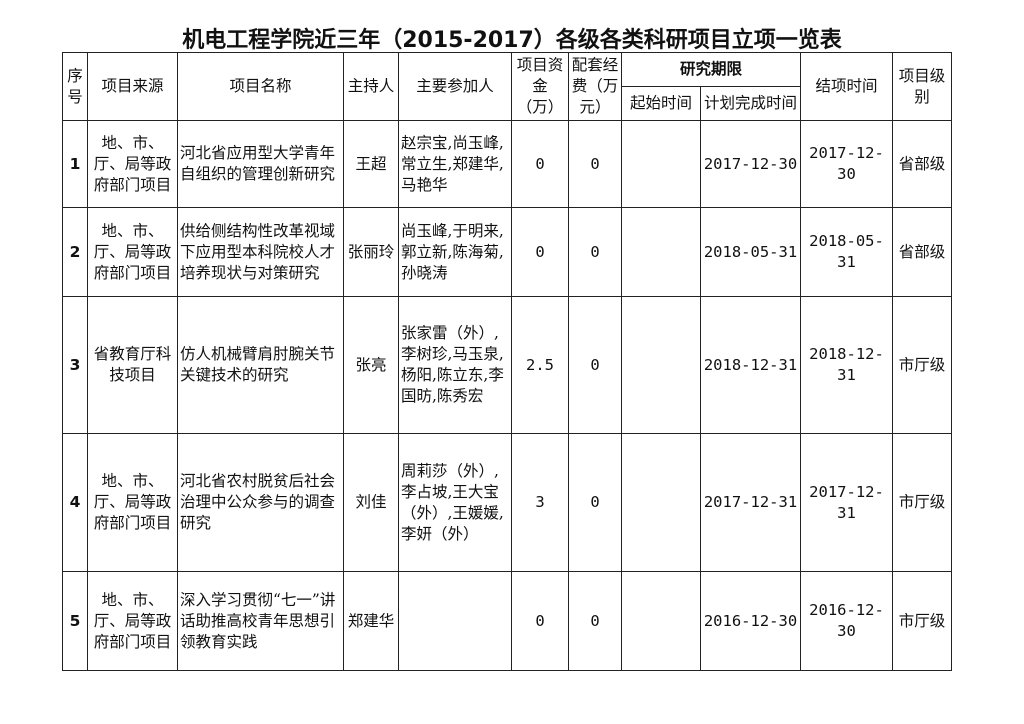  I want to click on page-title: 机电工程学院近三年（2015-2017）各级各类科研项目立项一览表, so click(512, 40).